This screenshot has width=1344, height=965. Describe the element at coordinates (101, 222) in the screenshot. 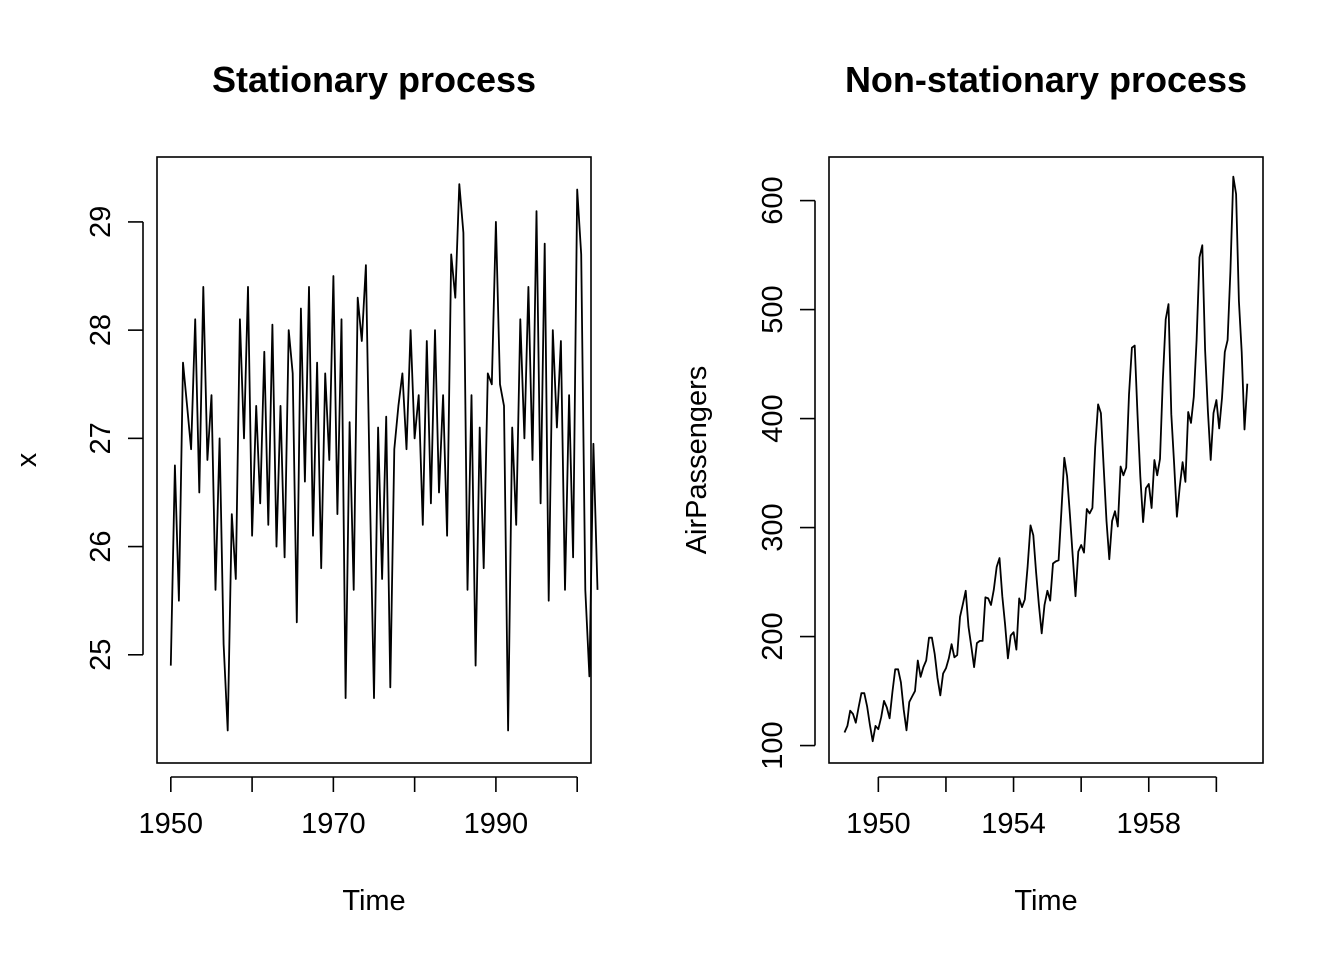

I see `y-tick-label: 29` at that location.